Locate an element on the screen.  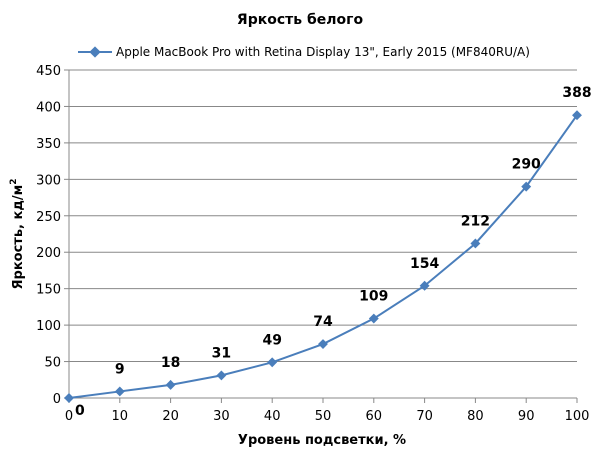
y-tick-label: 50 is located at coordinates (52, 363).